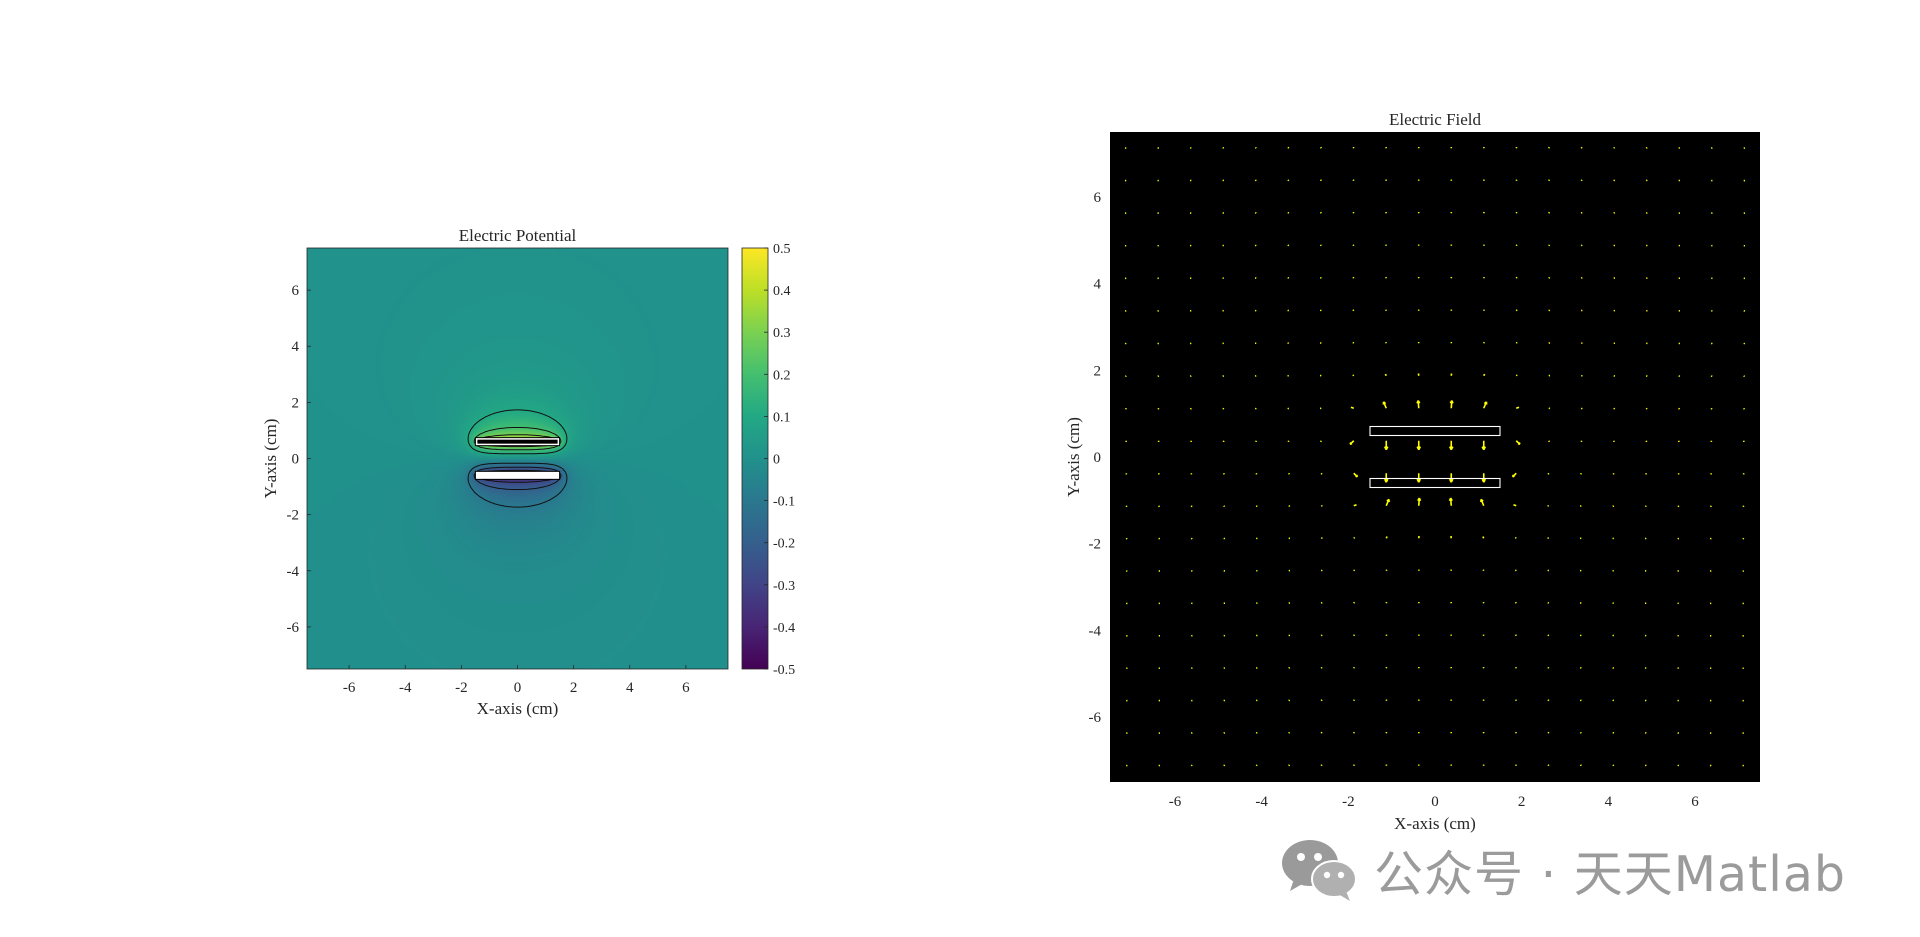 This screenshot has height=937, width=1920. I want to click on field-y-tick-label: 0, so click(1098, 458).